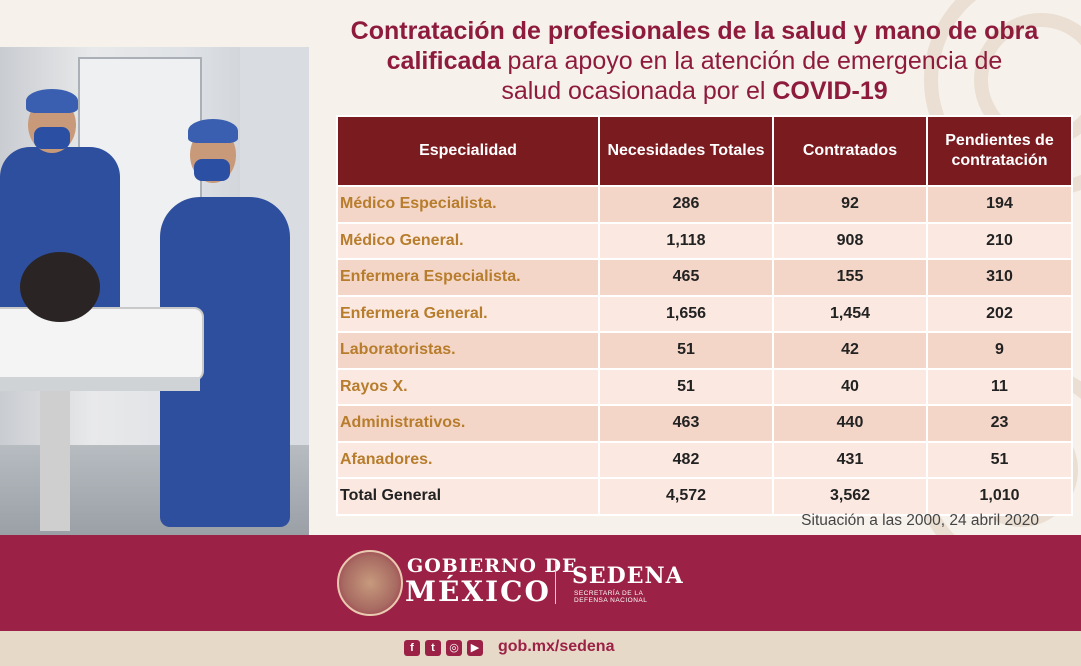 This screenshot has width=1081, height=666. Describe the element at coordinates (686, 151) in the screenshot. I see `header-necesidades: Necesidades Totales` at that location.